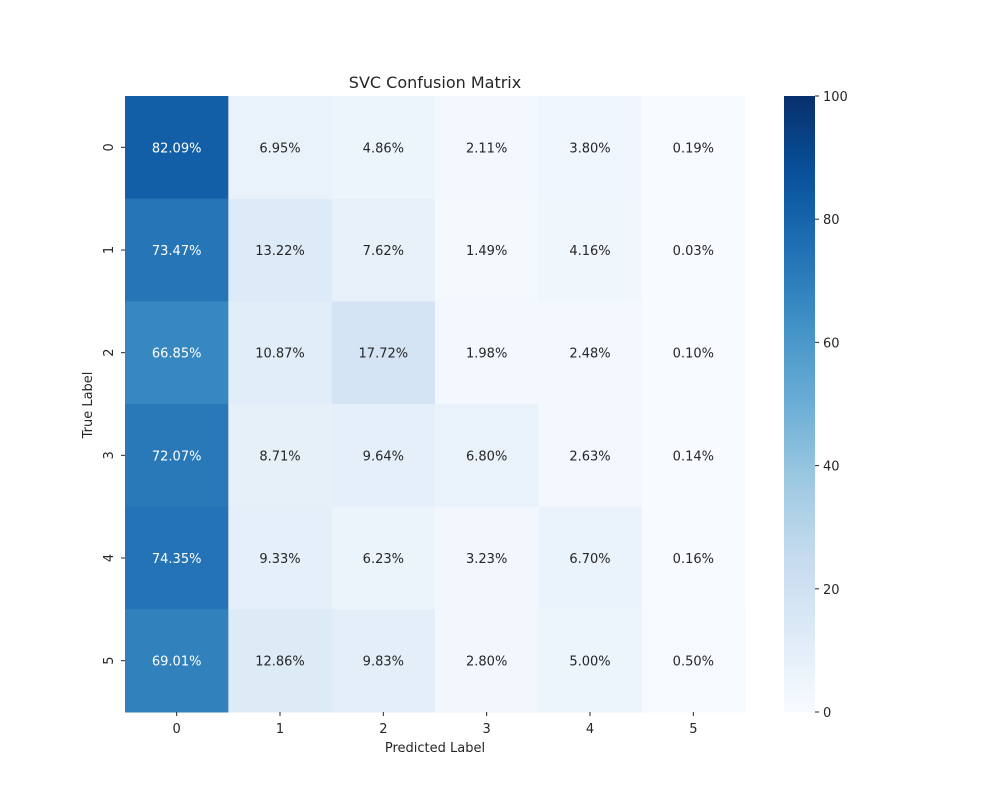 Image resolution: width=1000 pixels, height=800 pixels. I want to click on cell-value-label: 9.83%, so click(383, 662).